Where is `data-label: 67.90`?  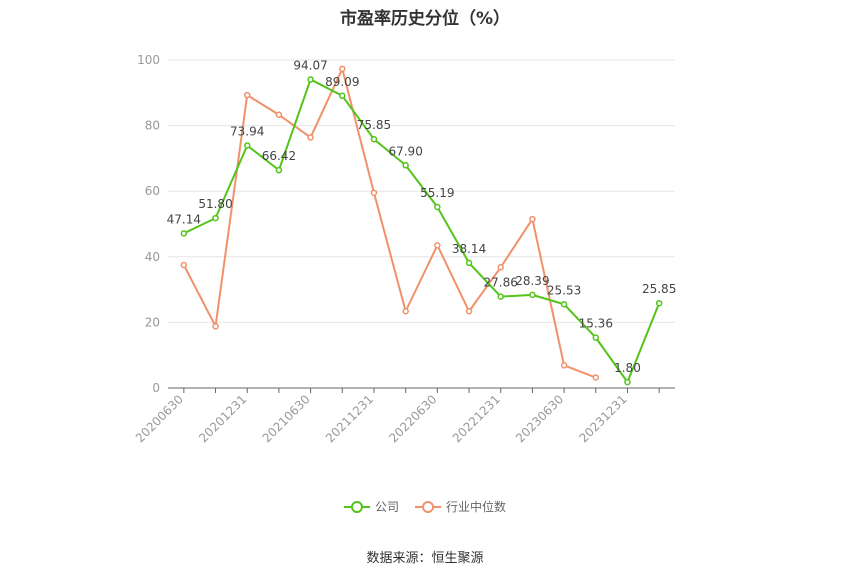 data-label: 67.90 is located at coordinates (405, 151).